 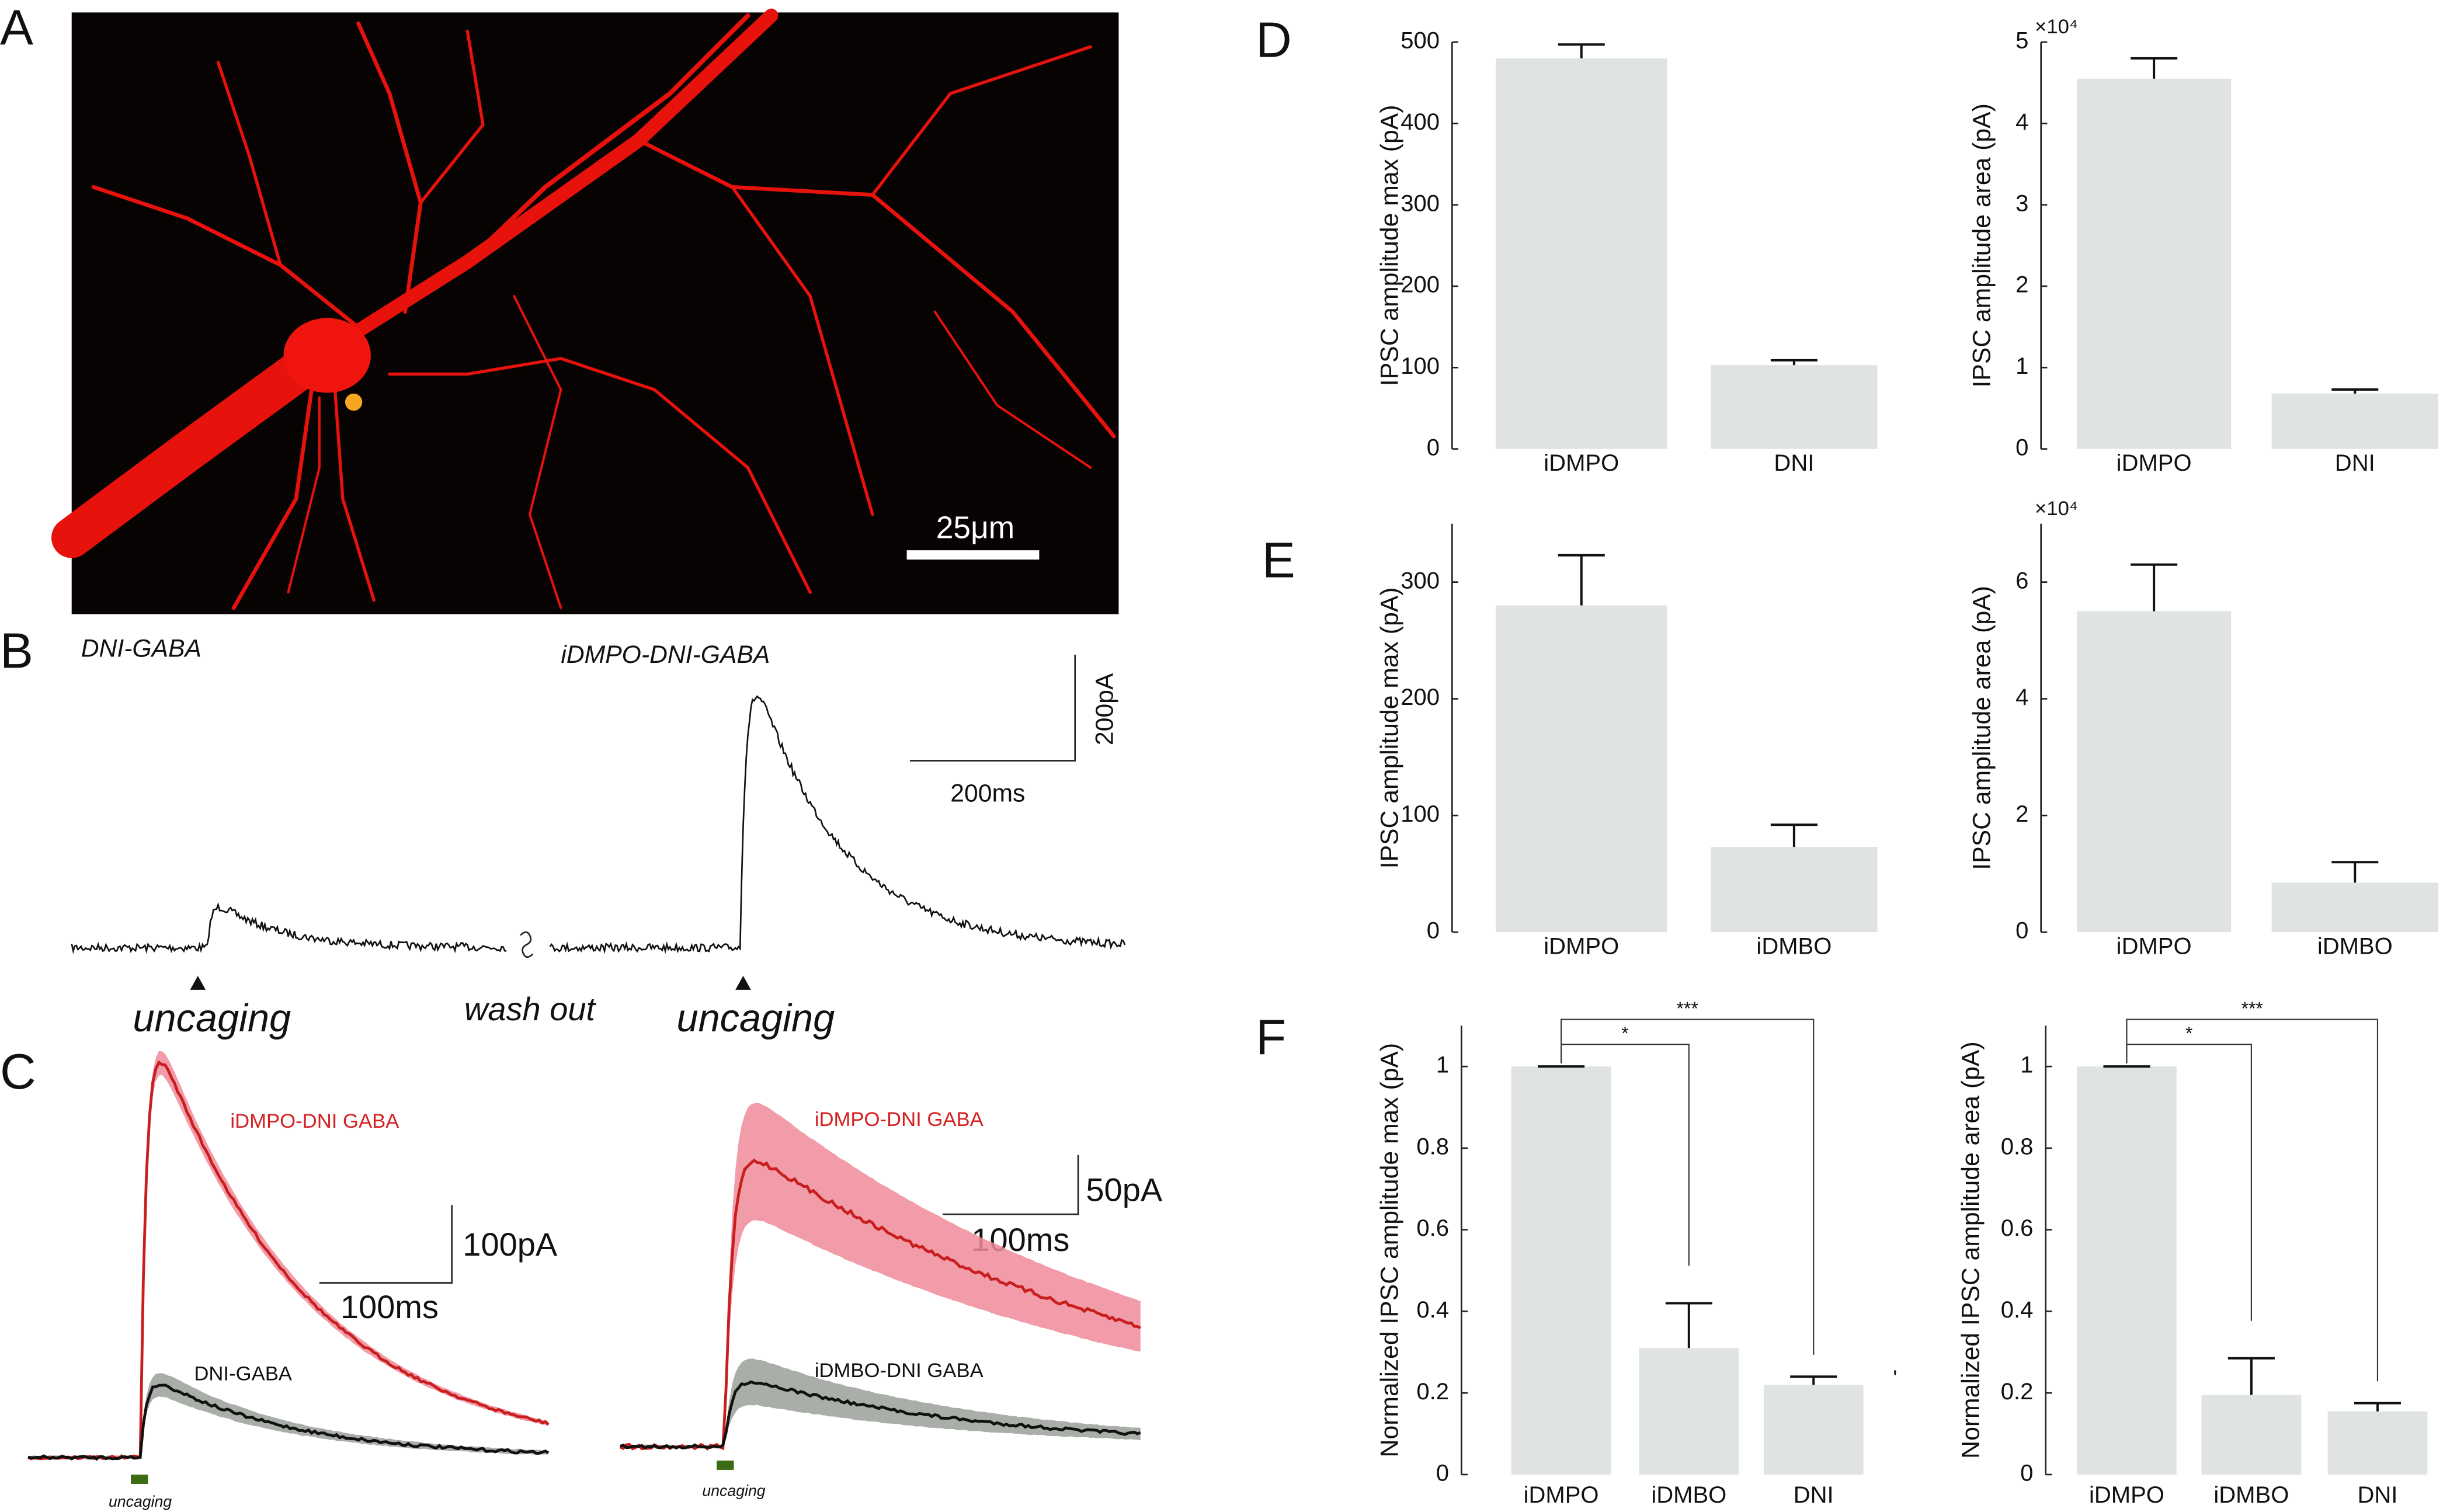 I want to click on scale-label: 100ms, so click(x=389, y=1306).